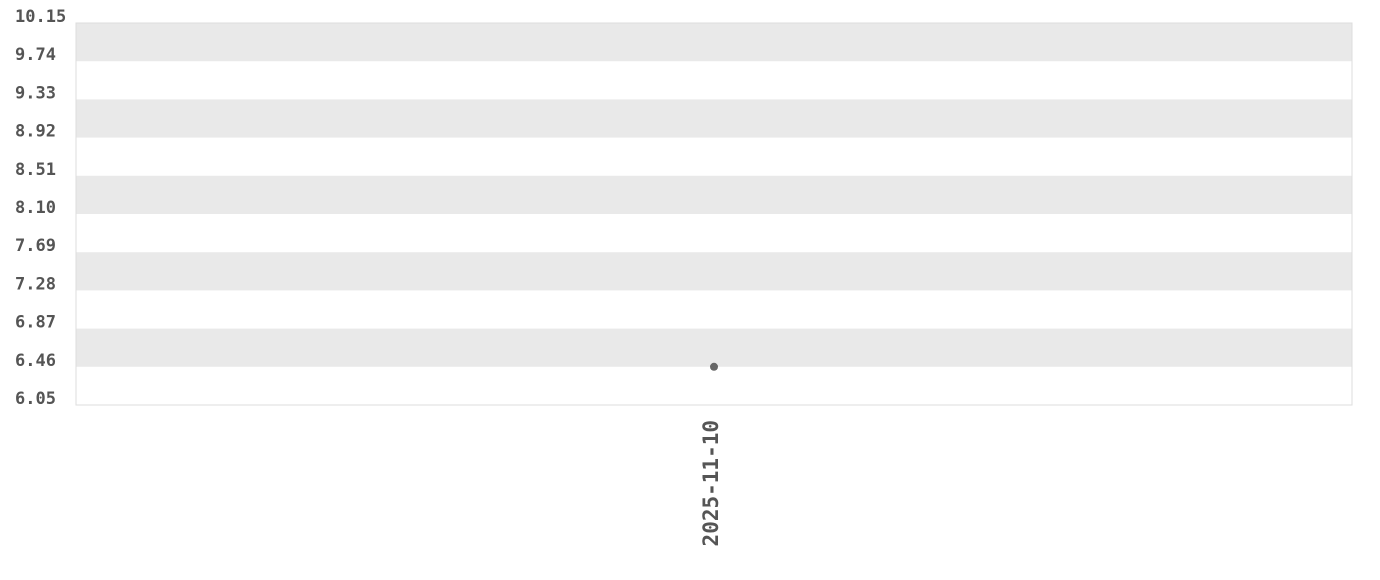 This screenshot has width=1380, height=580. Describe the element at coordinates (35, 55) in the screenshot. I see `y-tick-label: 9.74` at that location.